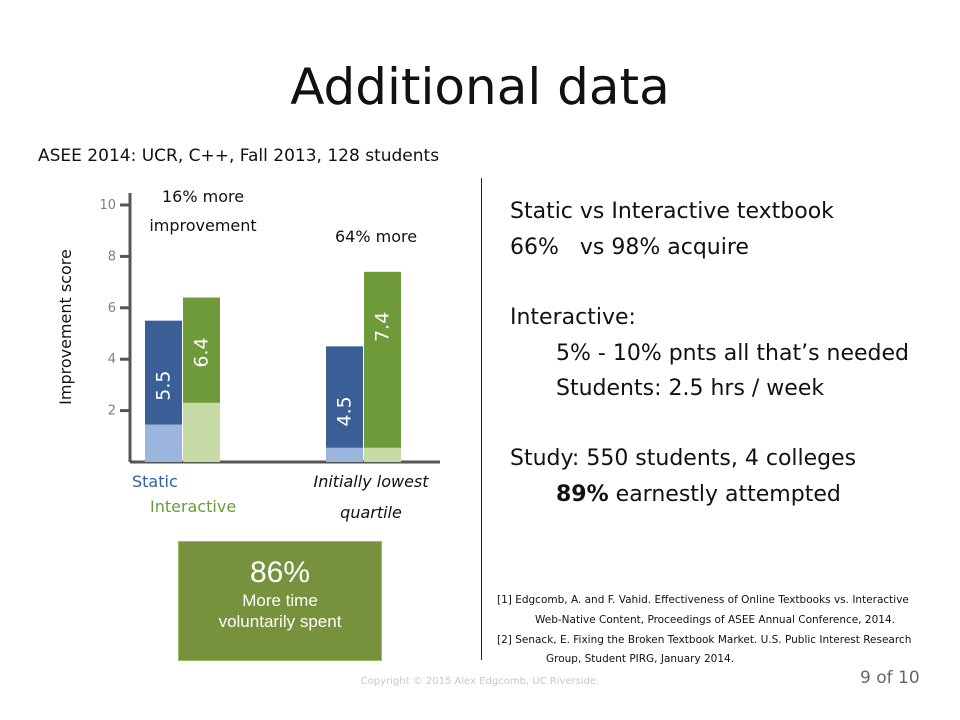  I want to click on text-static-vs-interactive: Static vs Interactive textbook, so click(672, 211).